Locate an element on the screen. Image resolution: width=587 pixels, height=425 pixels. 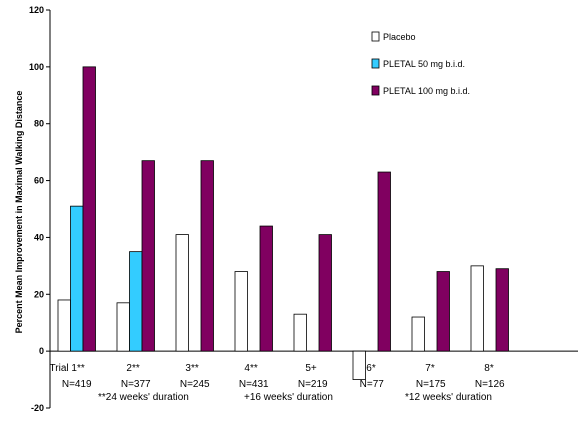
duration-note-12: *12 weeks' duration is located at coordinates (448, 397).